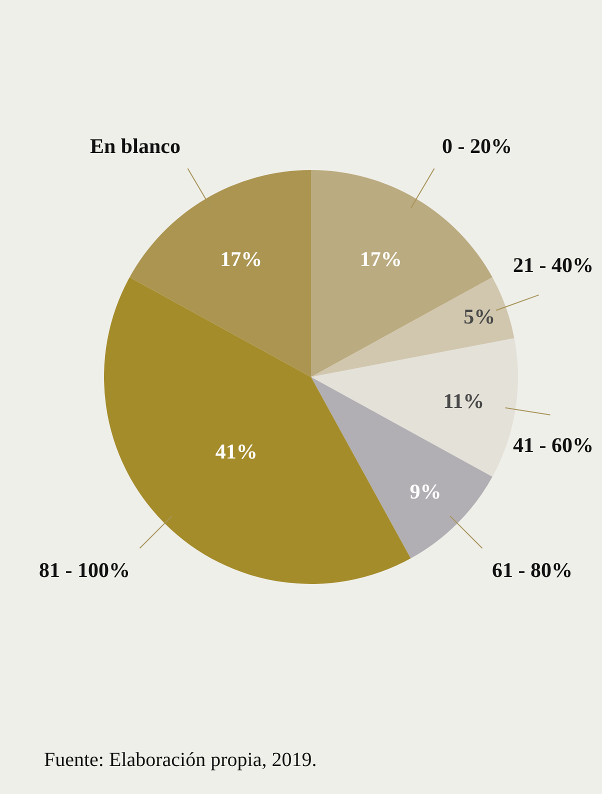 This screenshot has height=794, width=602. I want to click on data-label: 5%, so click(480, 316).